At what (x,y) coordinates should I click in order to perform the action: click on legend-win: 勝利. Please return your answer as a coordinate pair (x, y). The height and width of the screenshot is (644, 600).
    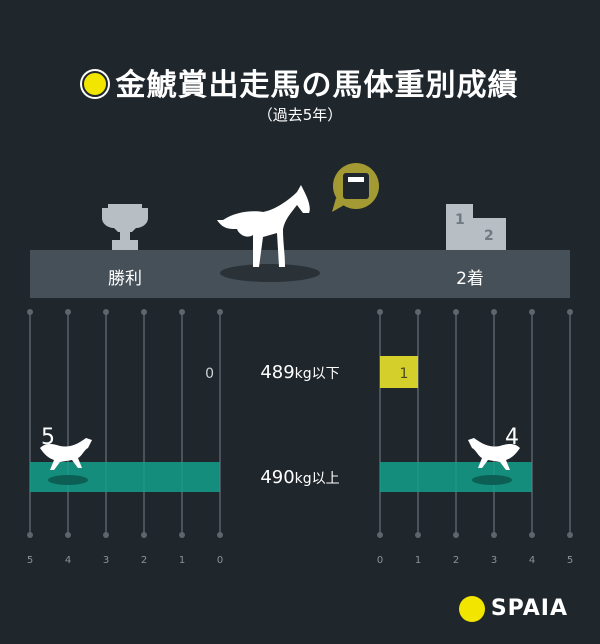
    Looking at the image, I should click on (125, 279).